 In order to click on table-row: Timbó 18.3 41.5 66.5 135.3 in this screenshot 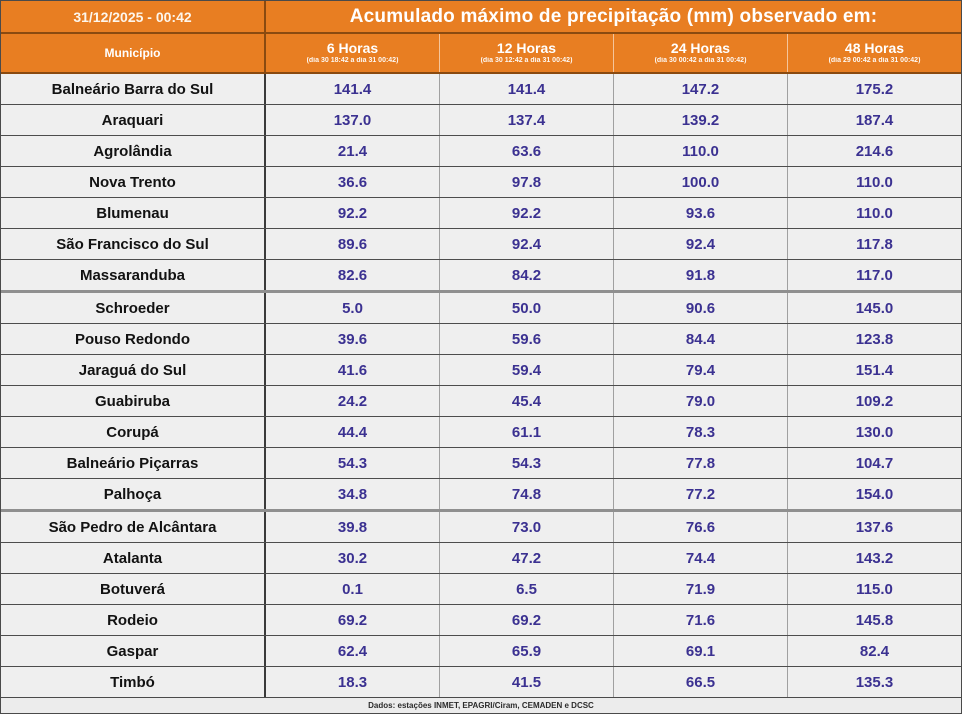, I will do `click(481, 681)`.